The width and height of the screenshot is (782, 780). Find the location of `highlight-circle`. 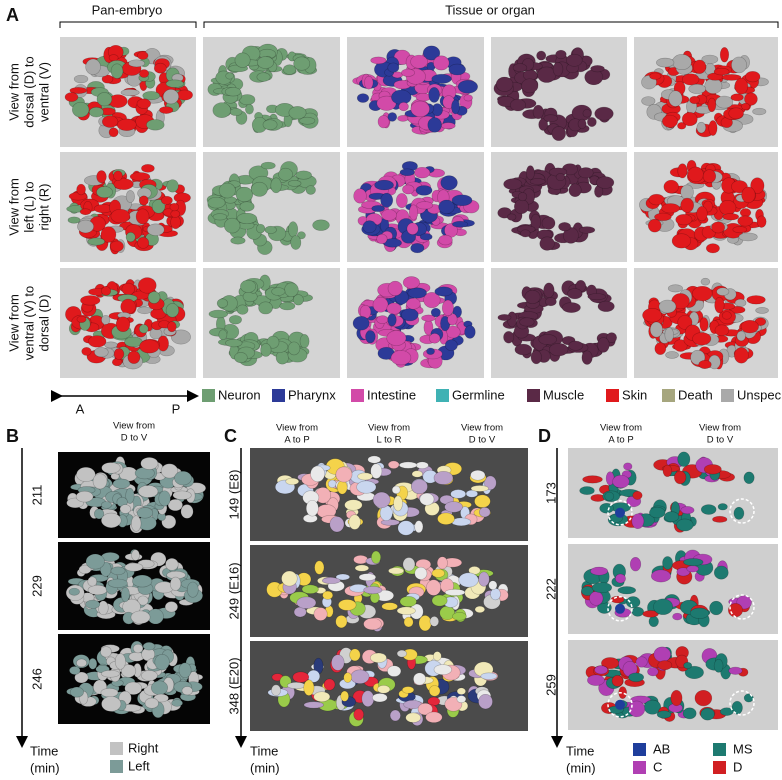

highlight-circle is located at coordinates (620, 513).